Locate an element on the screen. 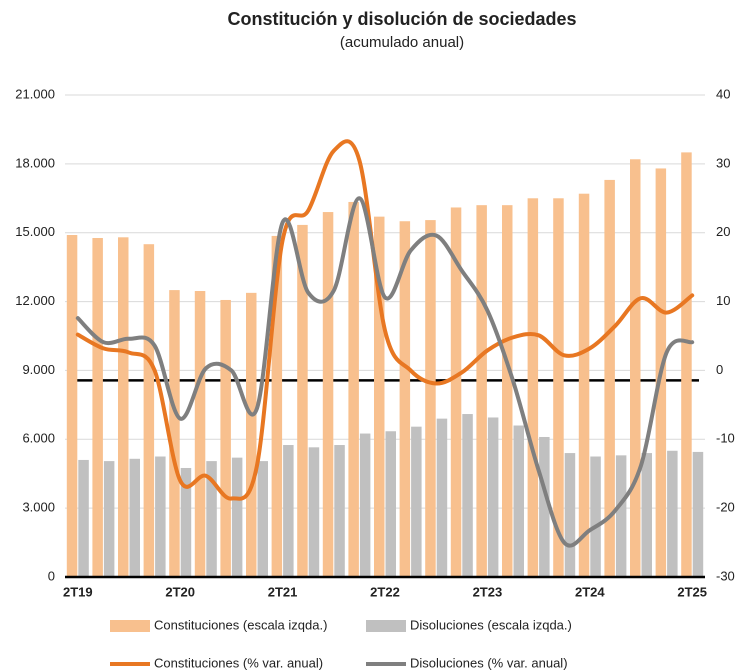 The width and height of the screenshot is (738, 672). y2-tick-label: -10 is located at coordinates (725, 438).